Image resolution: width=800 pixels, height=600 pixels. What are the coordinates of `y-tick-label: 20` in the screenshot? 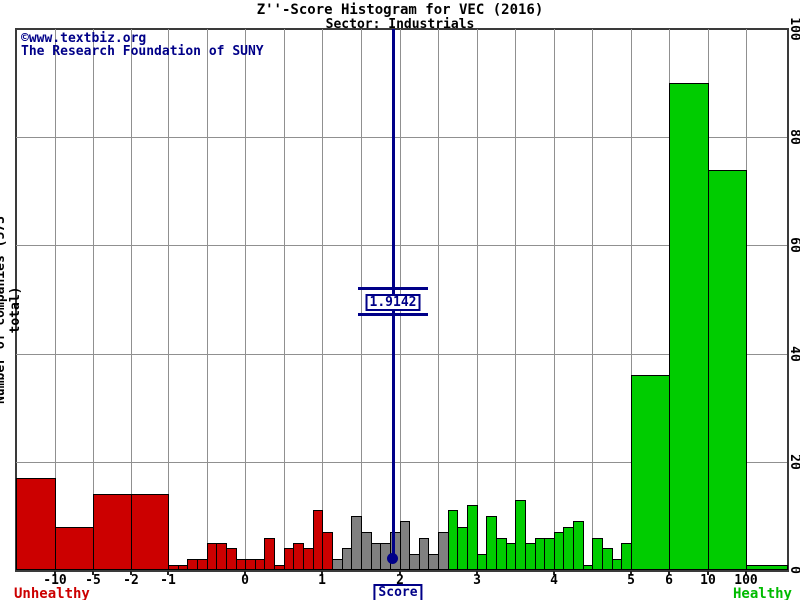 It's located at (793, 462).